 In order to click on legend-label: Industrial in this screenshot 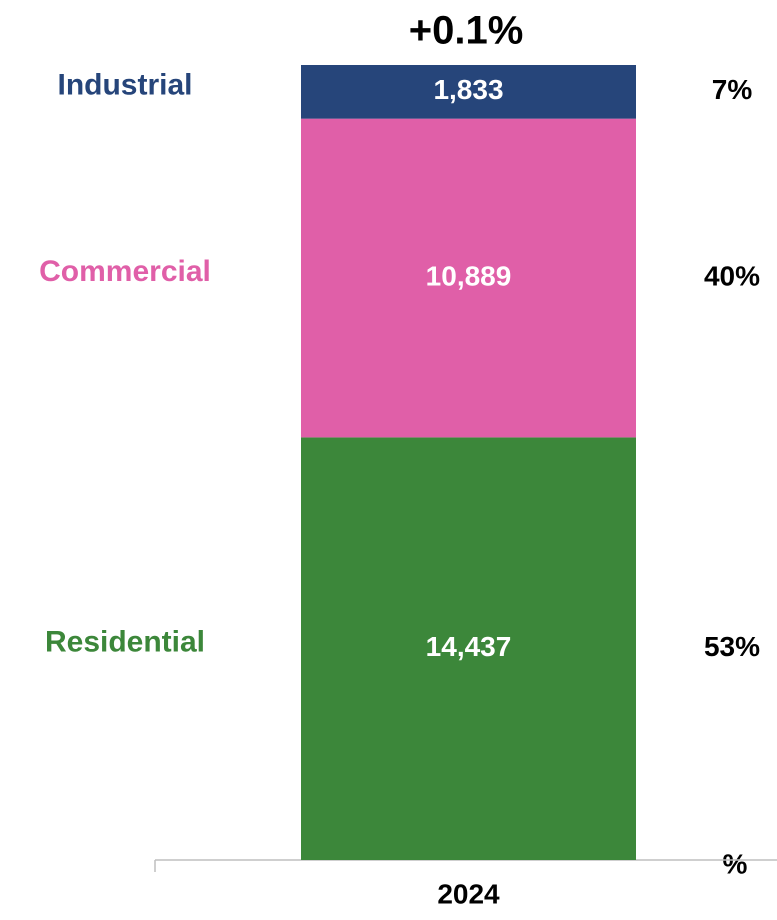, I will do `click(124, 85)`.